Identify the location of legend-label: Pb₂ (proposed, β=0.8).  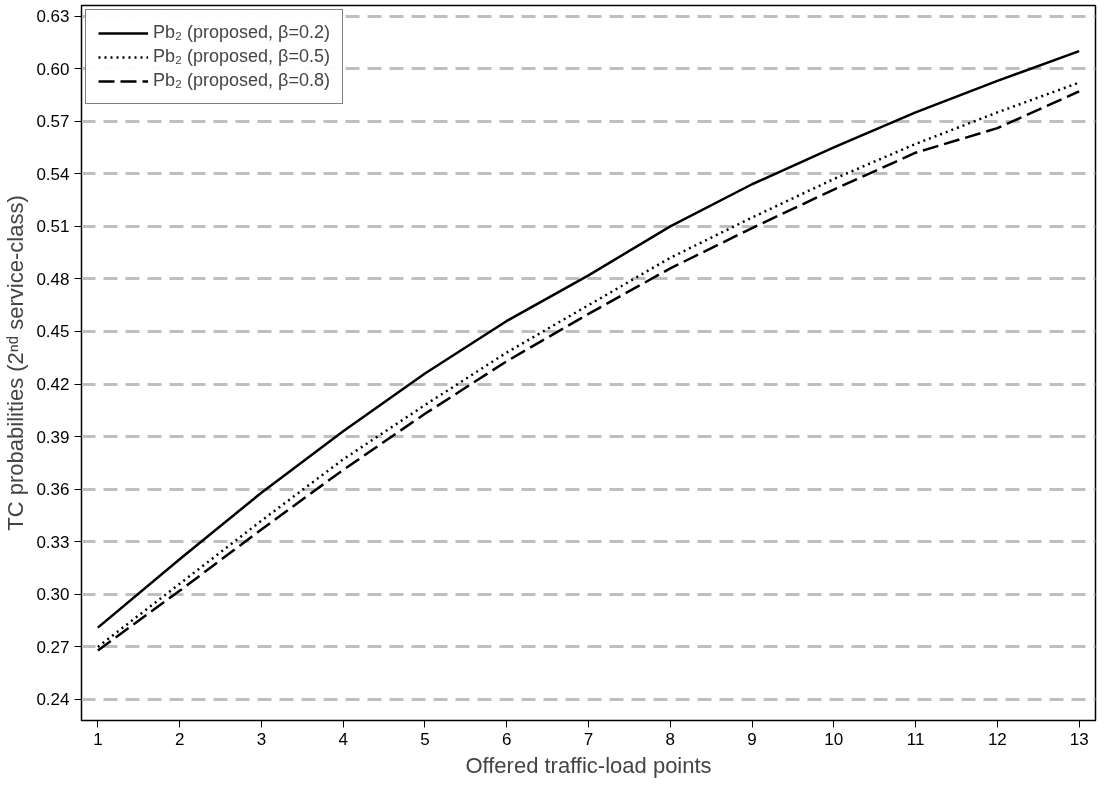
(241, 80).